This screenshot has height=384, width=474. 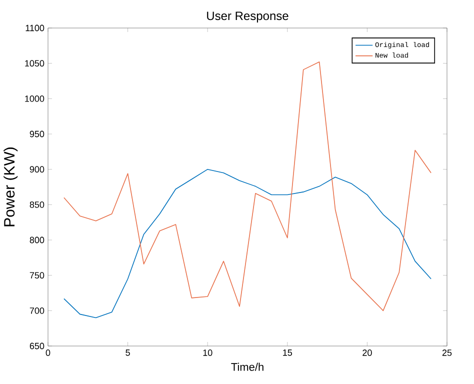 What do you see at coordinates (35, 28) in the screenshot?
I see `y-tick-label: 1100` at bounding box center [35, 28].